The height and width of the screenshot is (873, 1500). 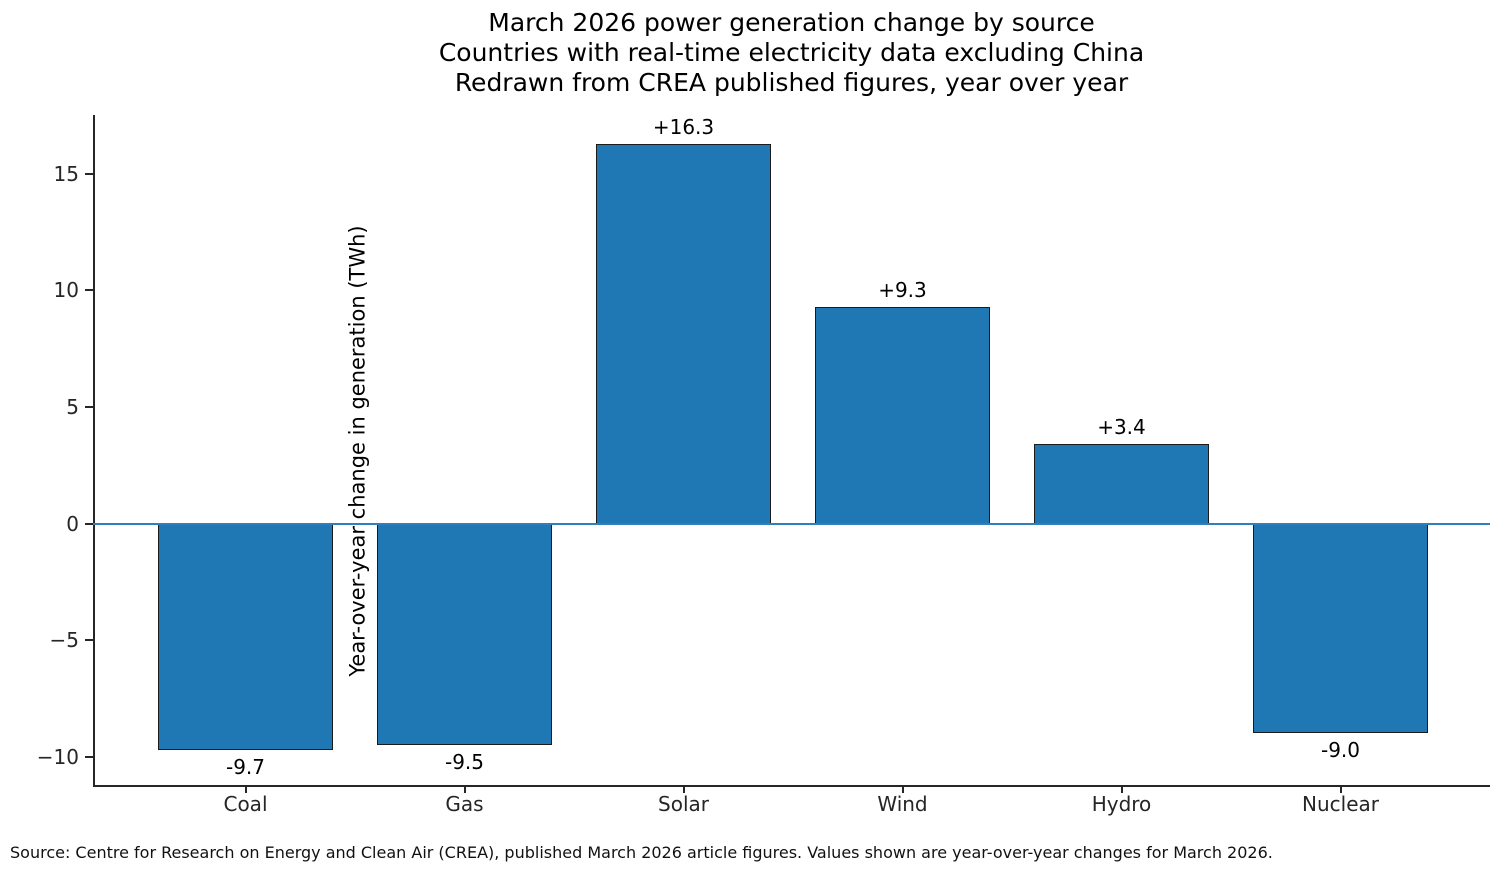 What do you see at coordinates (245, 766) in the screenshot?
I see `bar-value-label: -9.7` at bounding box center [245, 766].